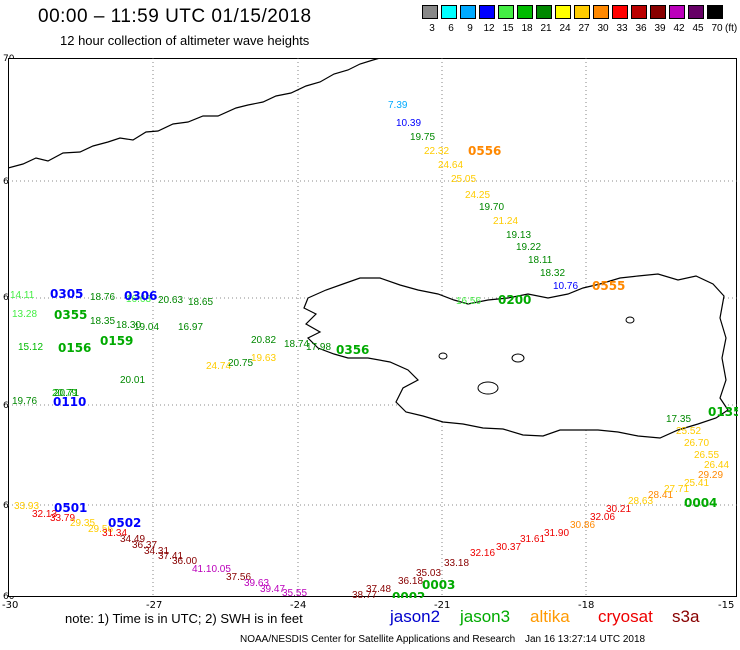 This screenshot has height=650, width=740. I want to click on swh-value: 20.79, so click(64, 393).